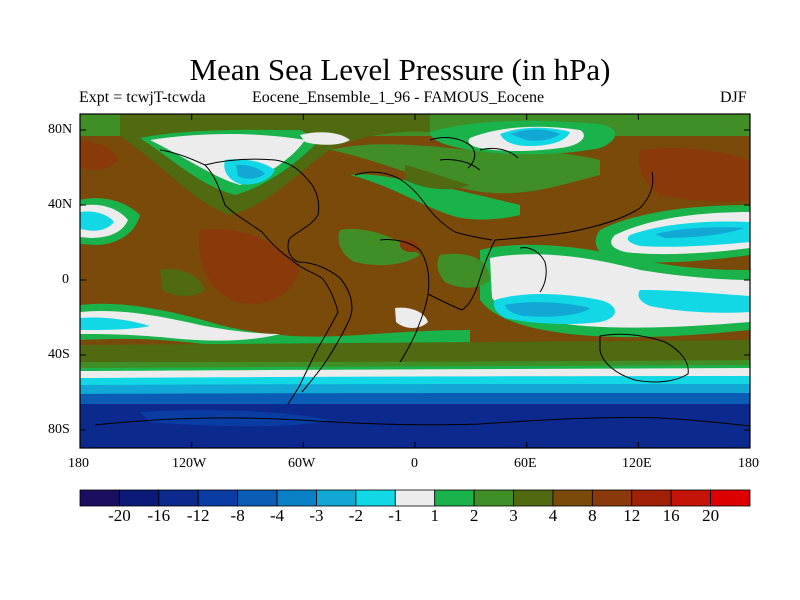 The image size is (800, 600). I want to click on colorbar-label: -8, so click(237, 515).